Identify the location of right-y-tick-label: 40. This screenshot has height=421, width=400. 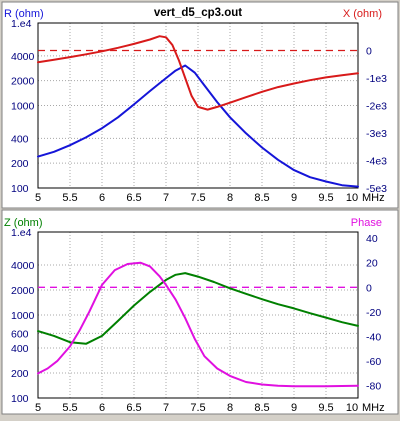
(372, 239).